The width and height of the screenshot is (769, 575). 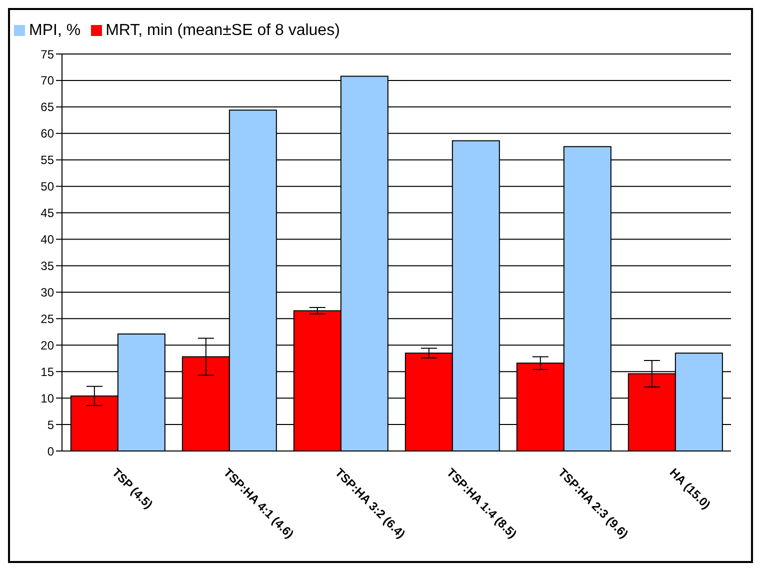 I want to click on y-tick-label: 75, so click(x=47, y=54).